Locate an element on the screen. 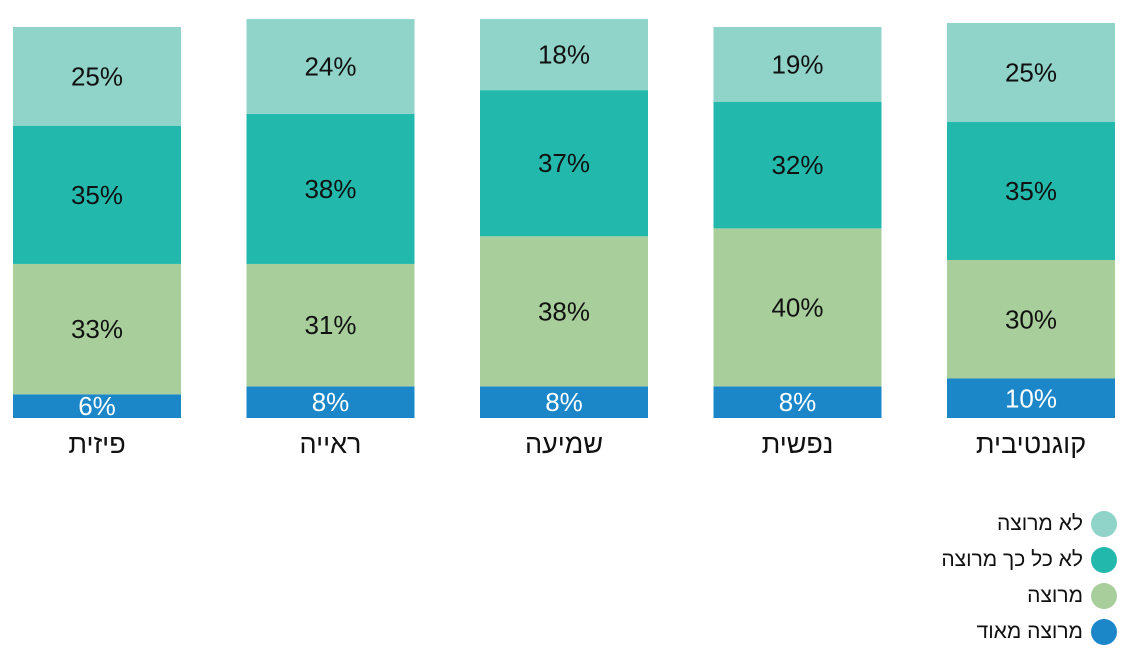 This screenshot has height=650, width=1127. data-label: 6% is located at coordinates (97, 406).